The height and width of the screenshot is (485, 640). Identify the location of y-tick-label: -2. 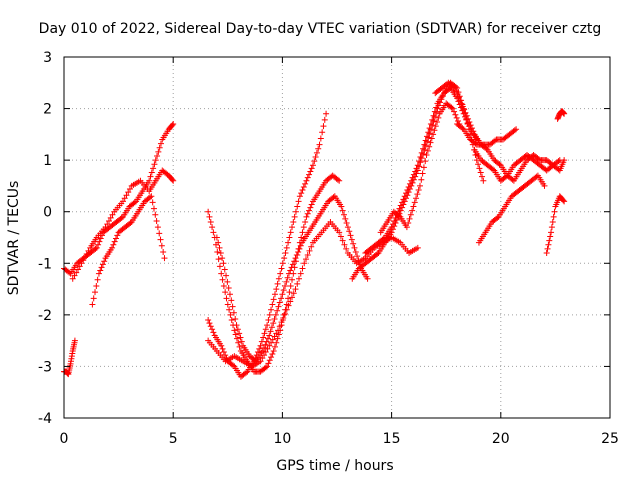
(45, 316).